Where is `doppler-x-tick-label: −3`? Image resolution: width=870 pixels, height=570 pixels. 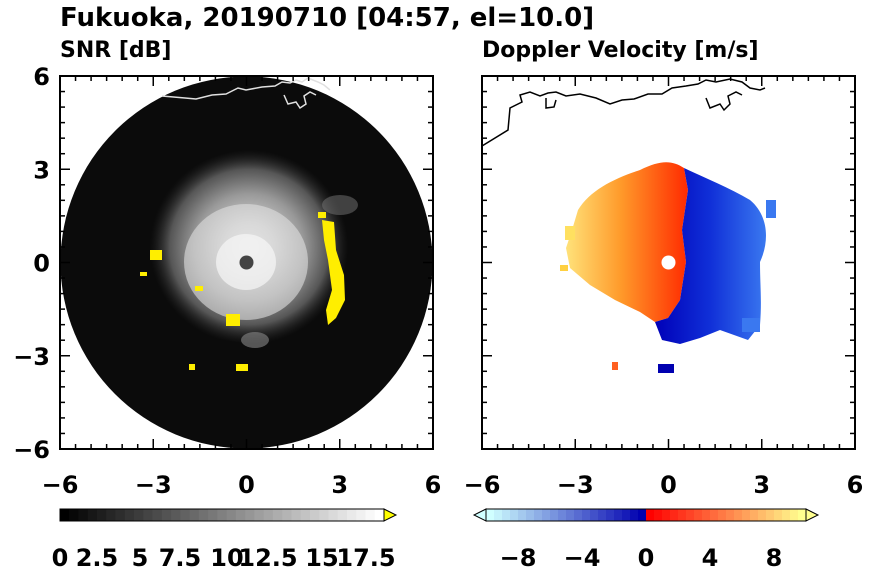 doppler-x-tick-label: −3 is located at coordinates (575, 485).